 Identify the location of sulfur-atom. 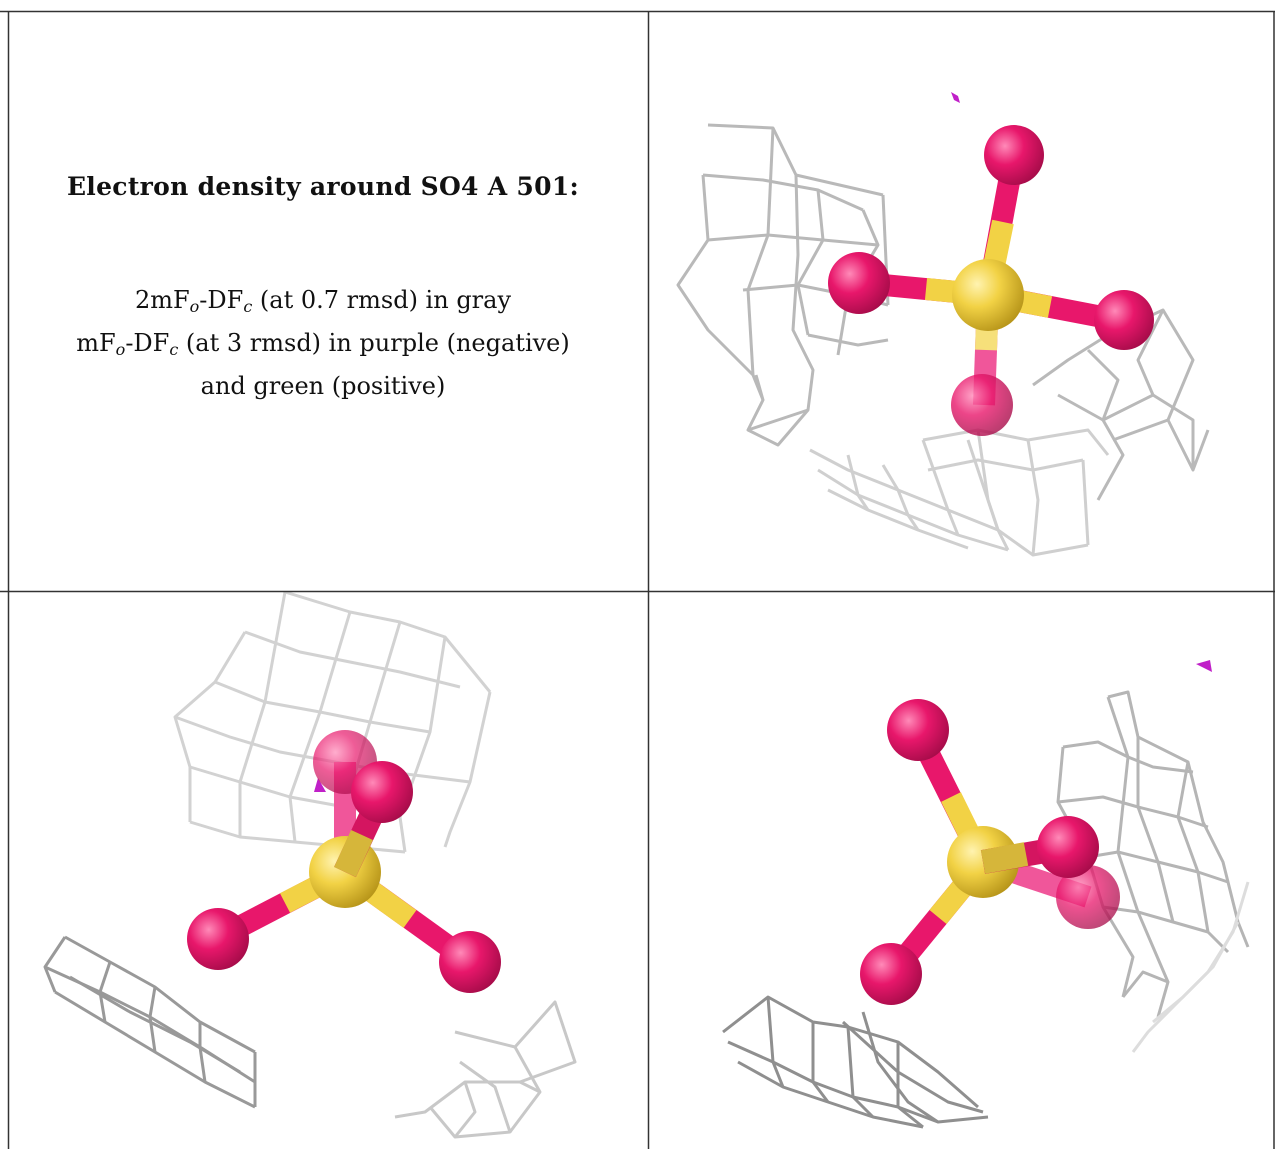
(988, 295).